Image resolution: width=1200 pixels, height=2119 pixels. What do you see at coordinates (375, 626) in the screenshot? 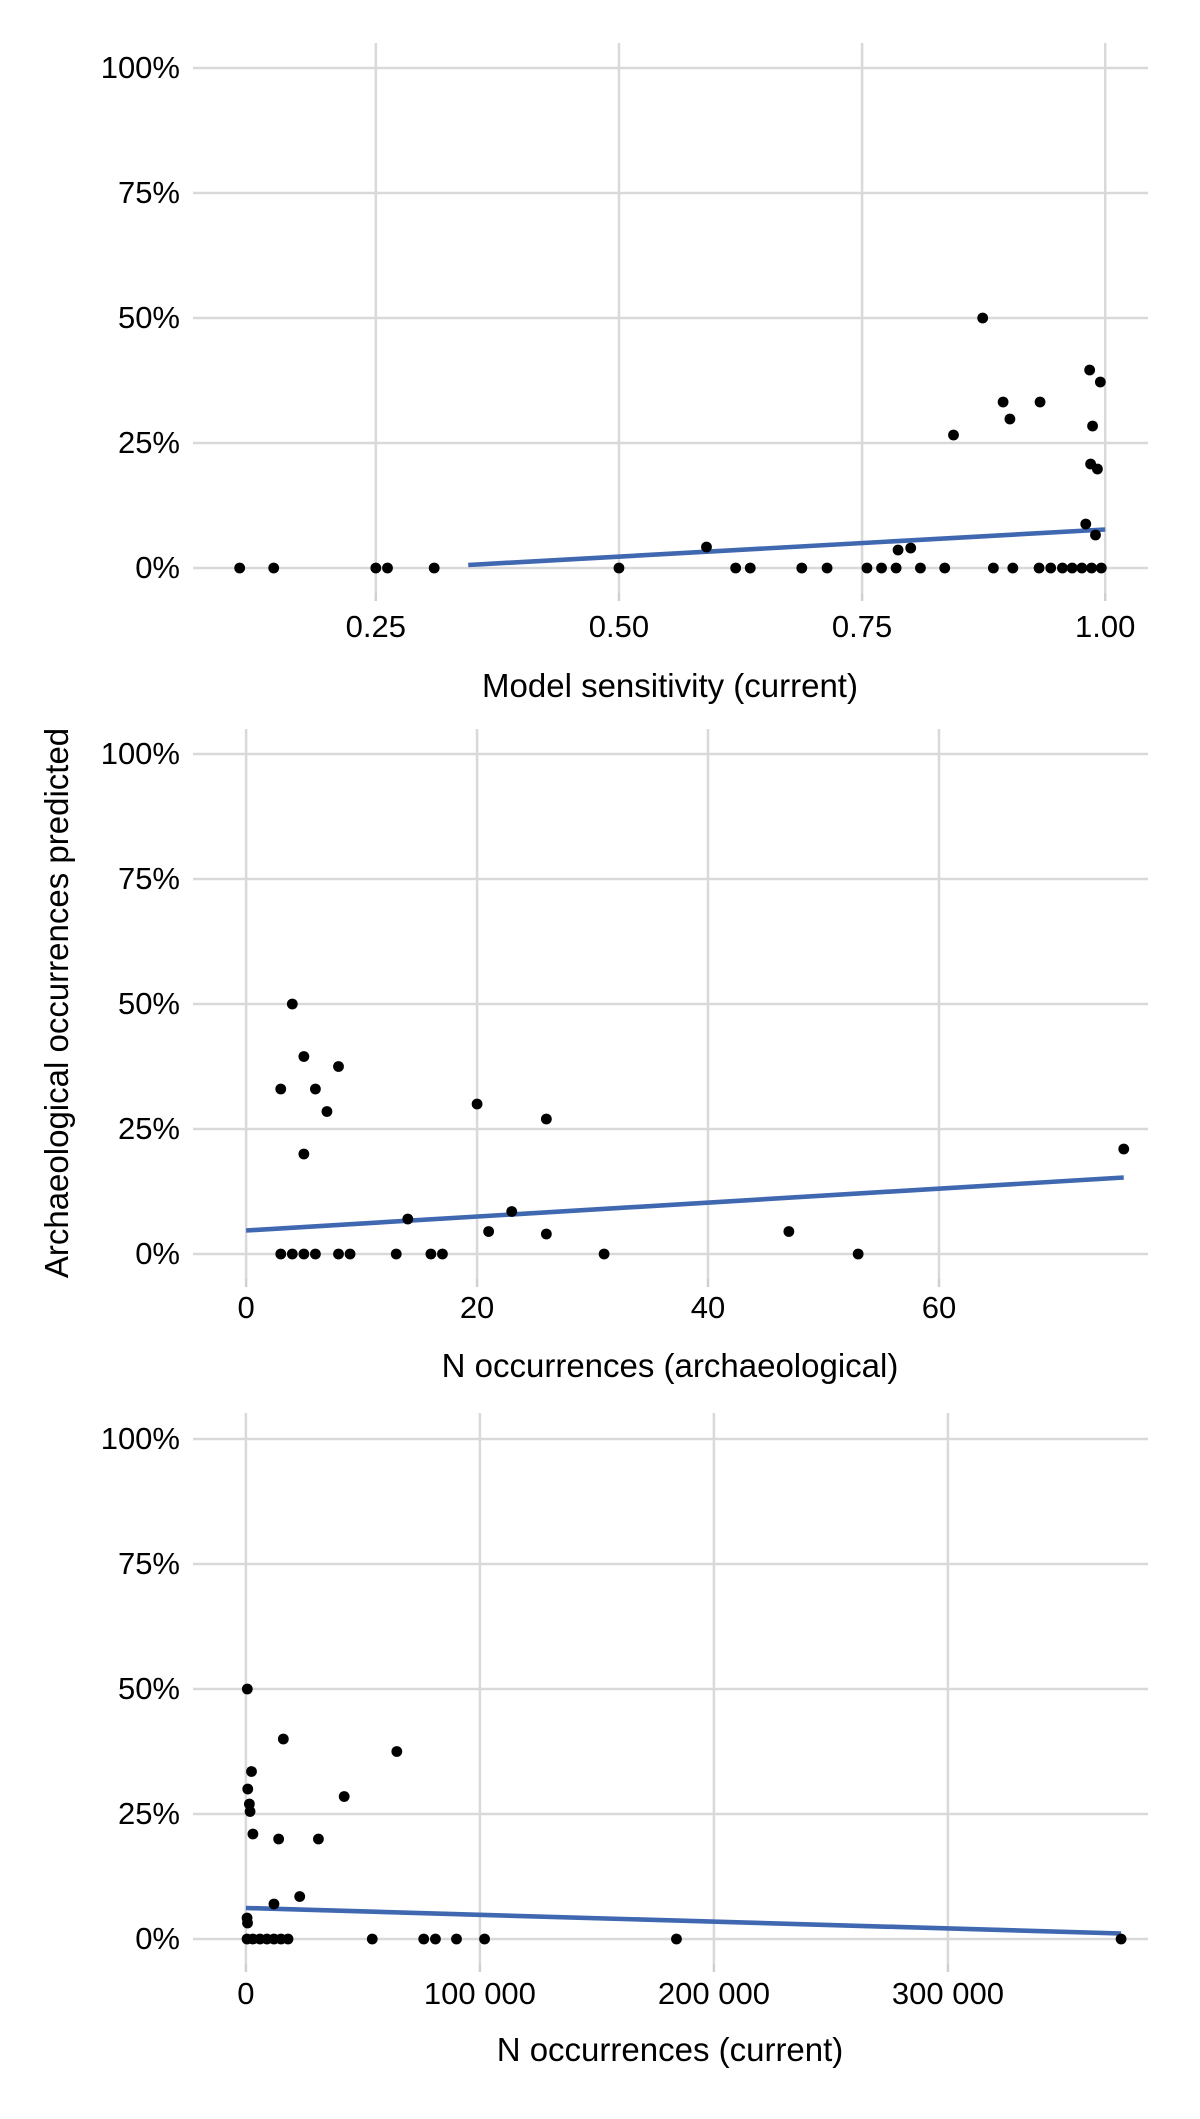
I see `x-tick-label: 0.25` at bounding box center [375, 626].